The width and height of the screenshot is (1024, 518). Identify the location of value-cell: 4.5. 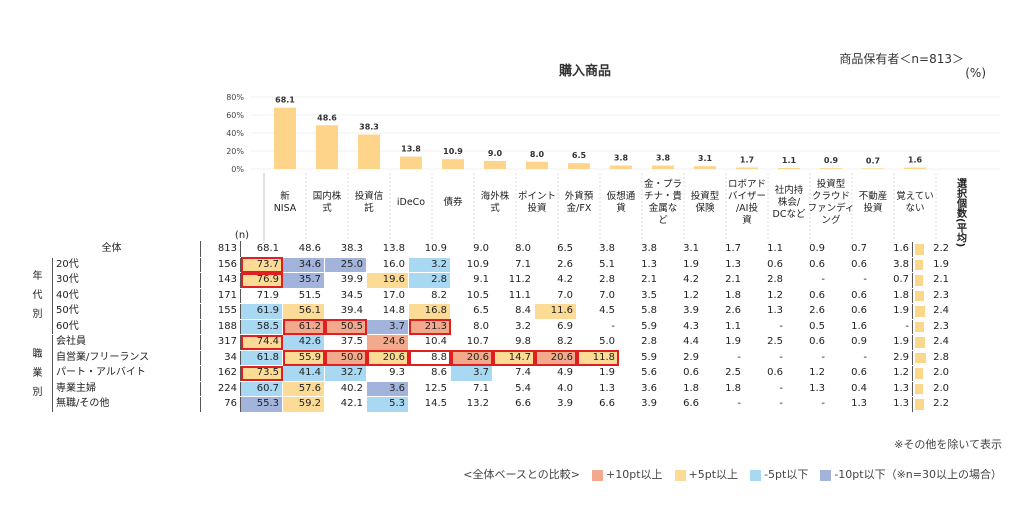
(597, 311).